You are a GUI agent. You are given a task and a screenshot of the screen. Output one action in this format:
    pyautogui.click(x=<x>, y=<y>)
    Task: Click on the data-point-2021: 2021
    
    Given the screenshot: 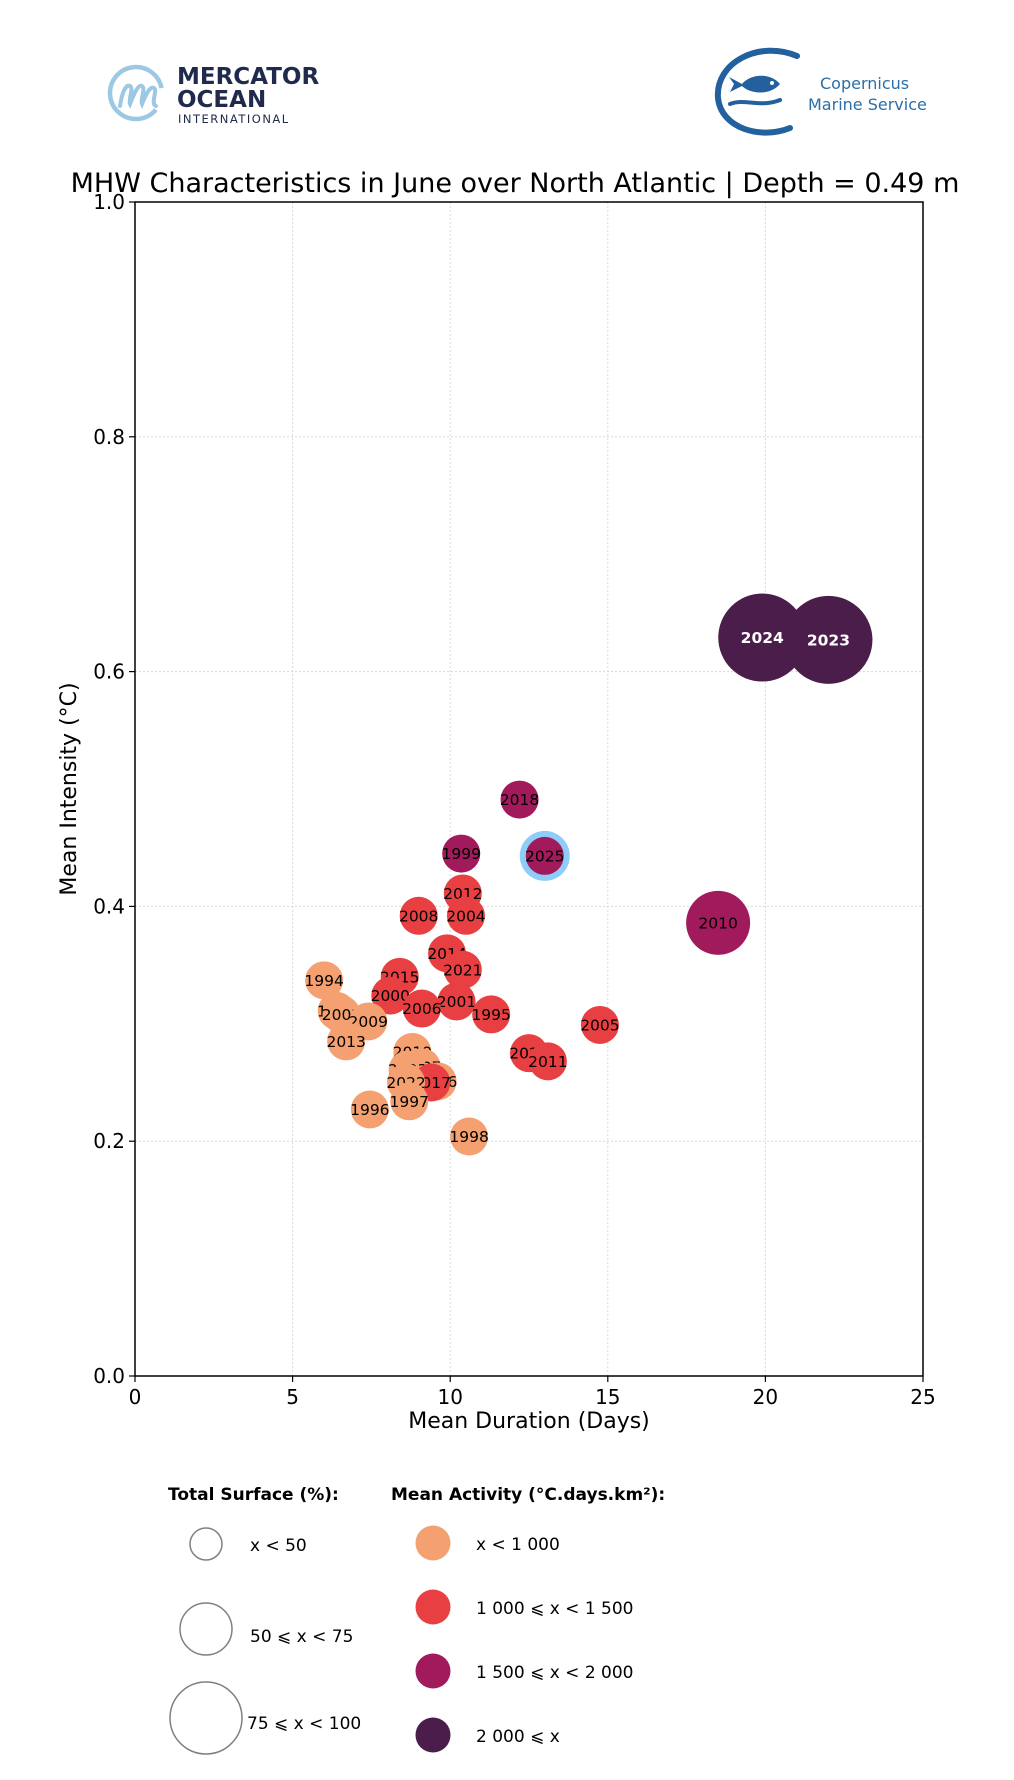 What is the action you would take?
    pyautogui.click(x=463, y=969)
    